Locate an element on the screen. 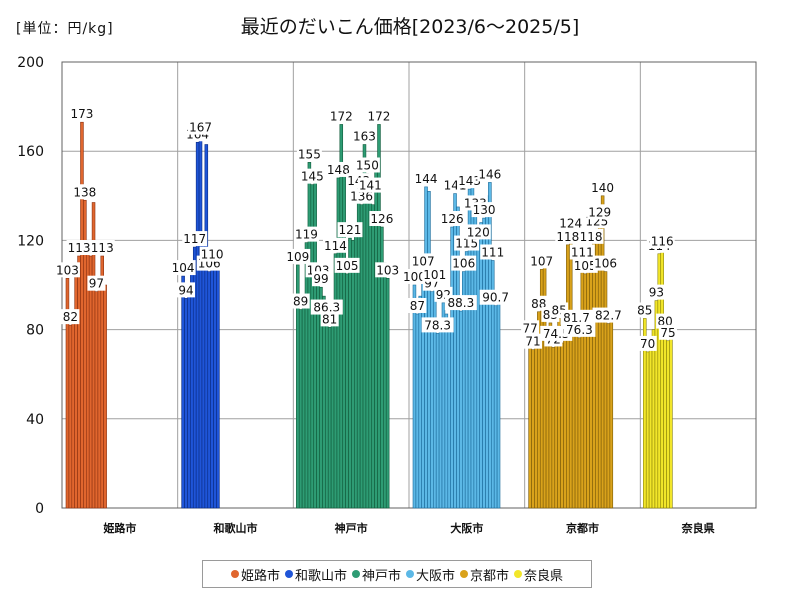 This screenshot has width=800, height=600. x-category-label: 姫路市 is located at coordinates (119, 528).